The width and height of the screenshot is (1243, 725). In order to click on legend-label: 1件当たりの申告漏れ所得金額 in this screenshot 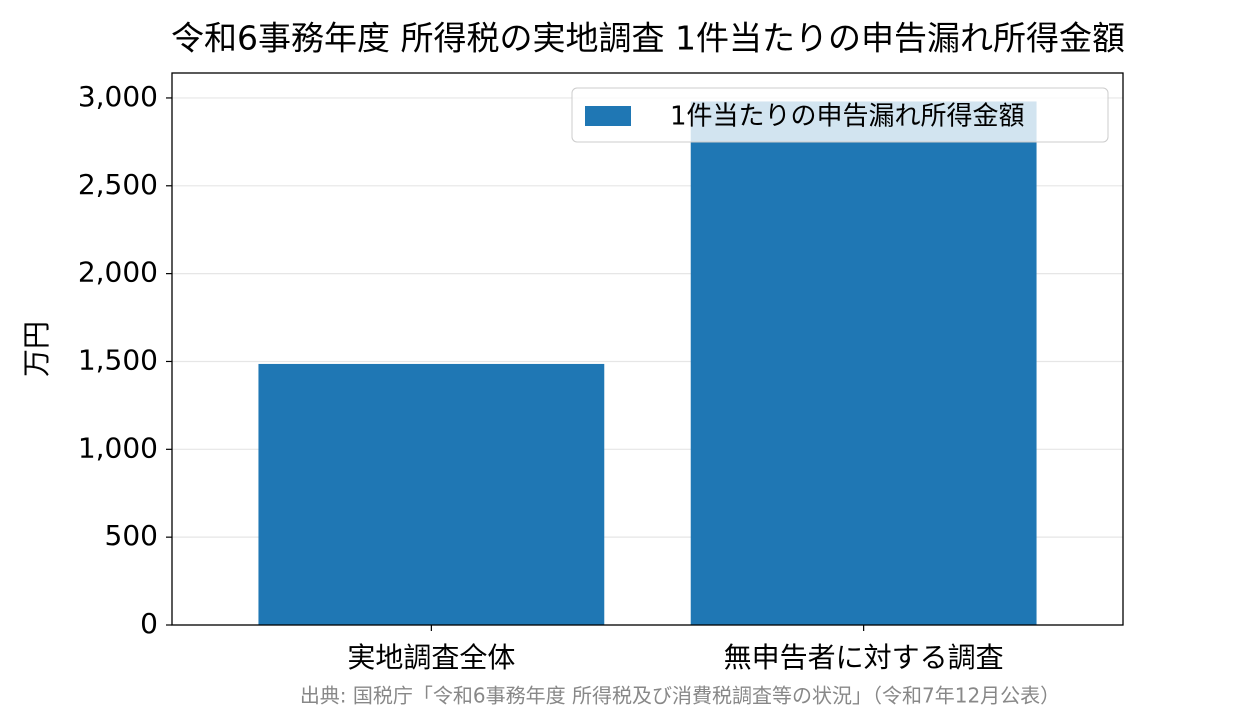, I will do `click(847, 117)`.